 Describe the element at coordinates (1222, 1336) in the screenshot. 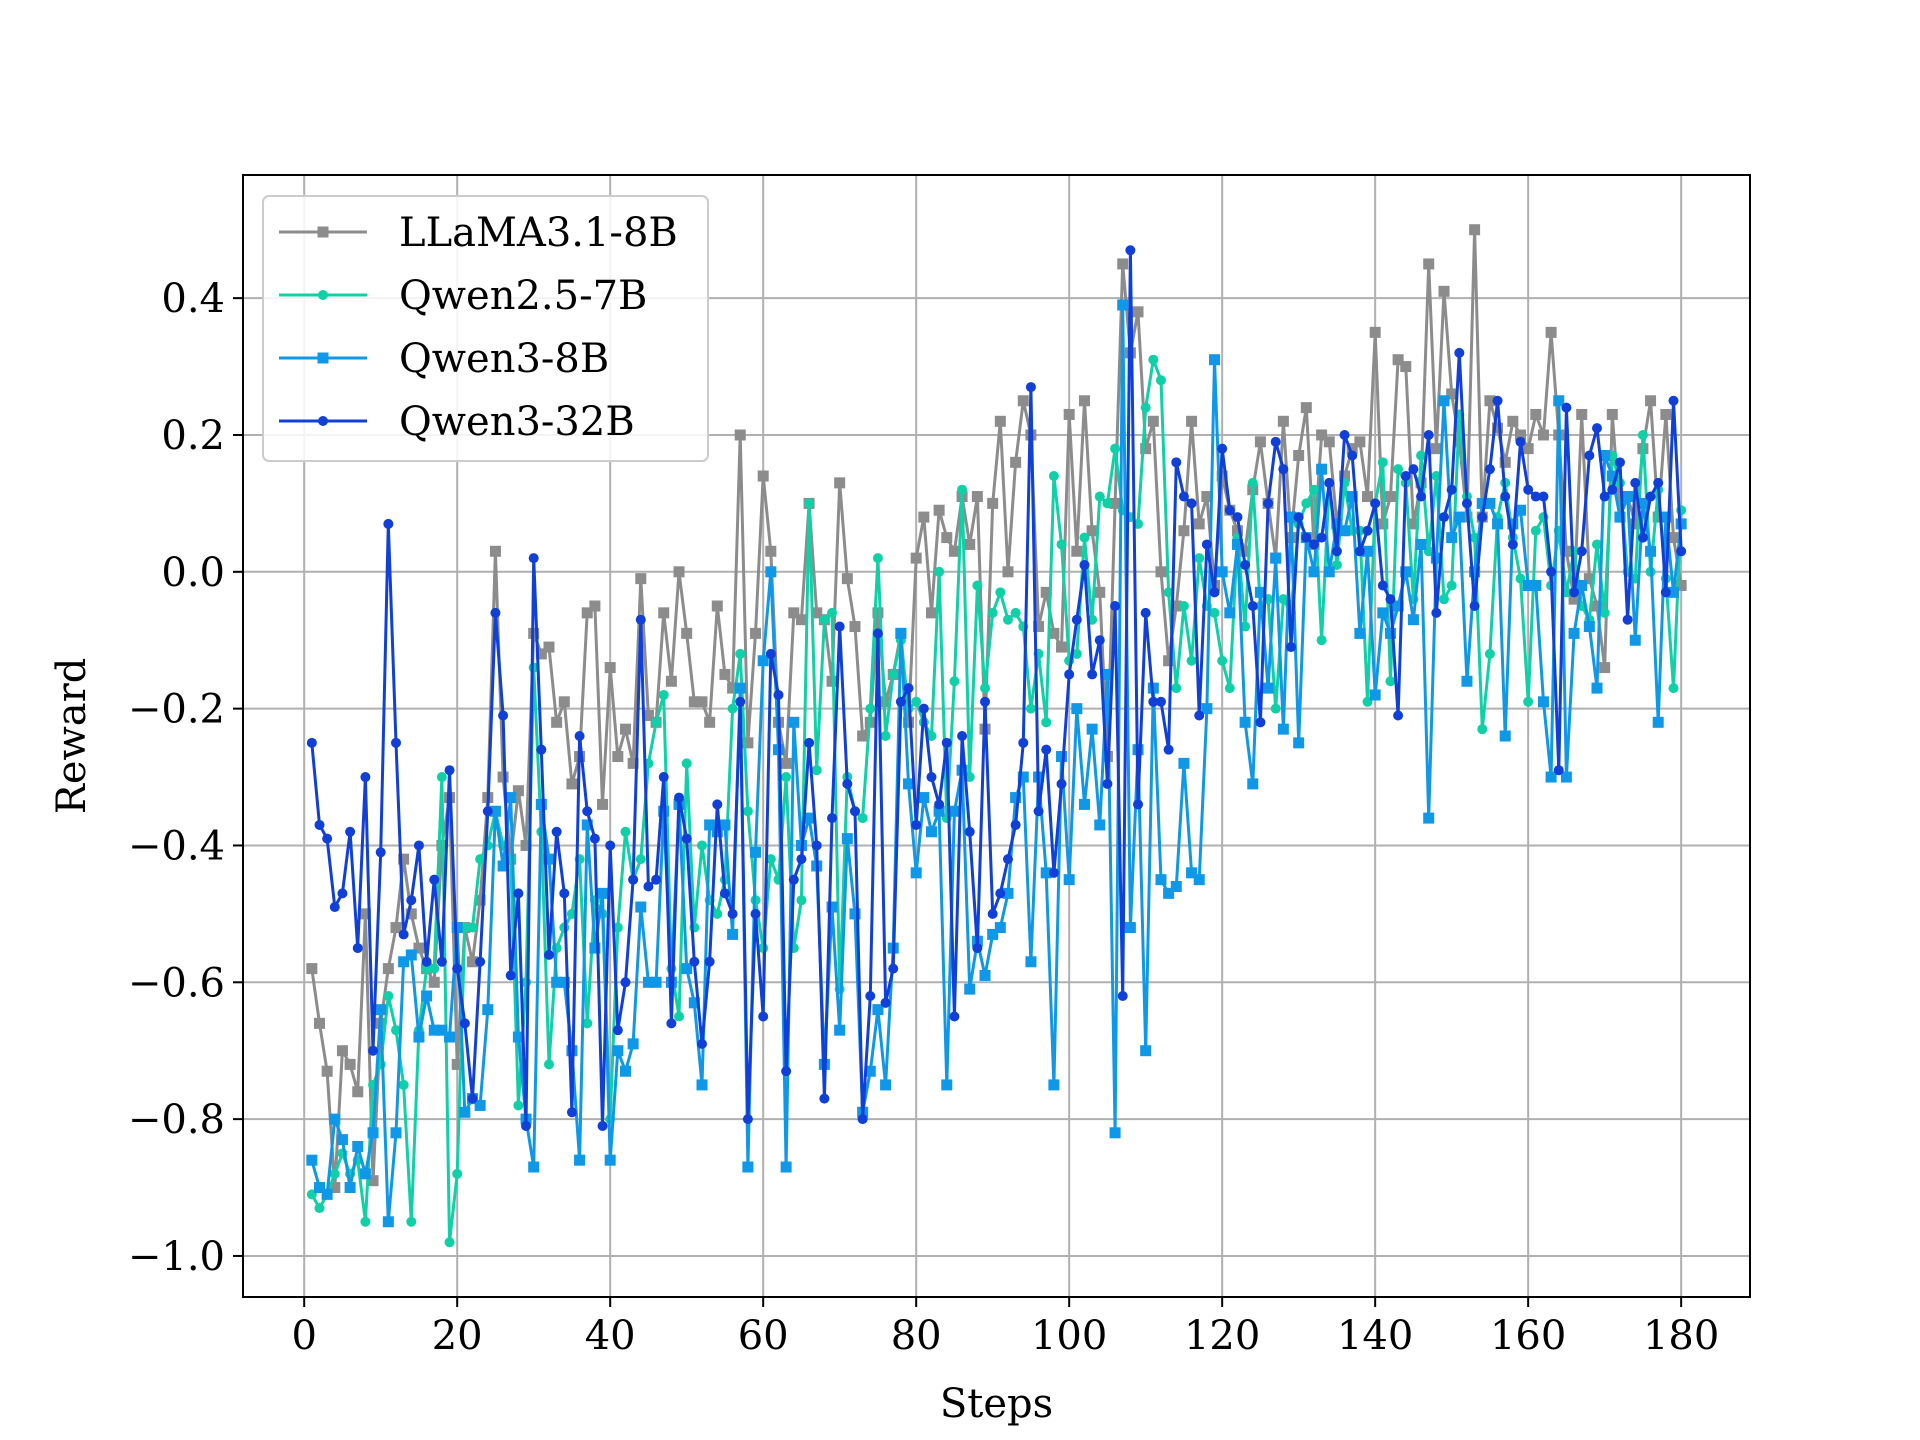

I see `x-tick-label: 120` at that location.